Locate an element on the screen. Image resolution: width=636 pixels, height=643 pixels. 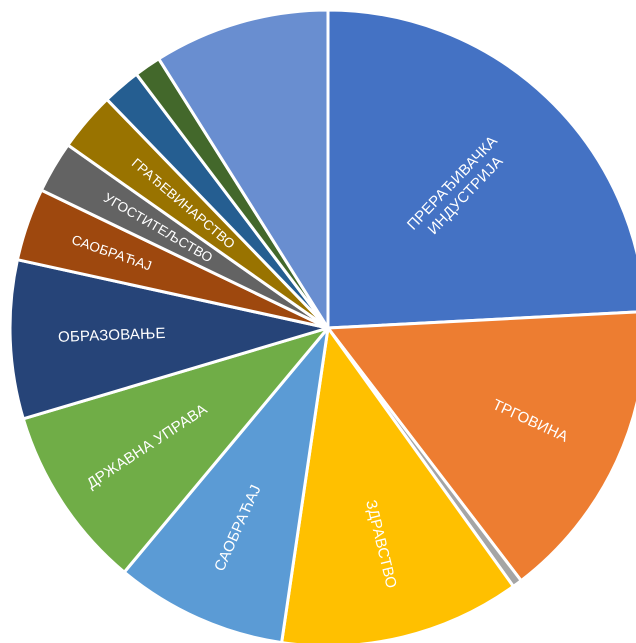
pie-slice-label-line: ОБРАЗОВАЊЕ is located at coordinates (112, 335).